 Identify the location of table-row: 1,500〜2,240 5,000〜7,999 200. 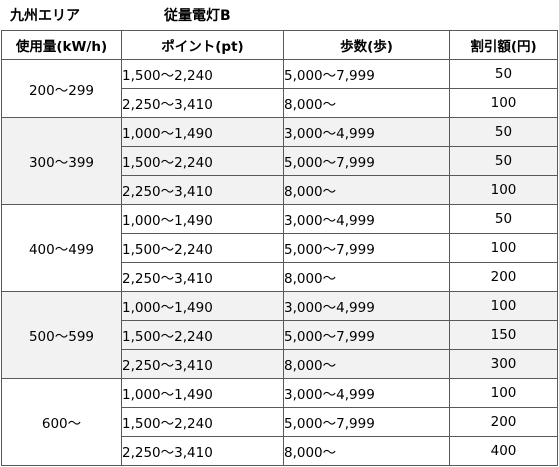
(280, 422).